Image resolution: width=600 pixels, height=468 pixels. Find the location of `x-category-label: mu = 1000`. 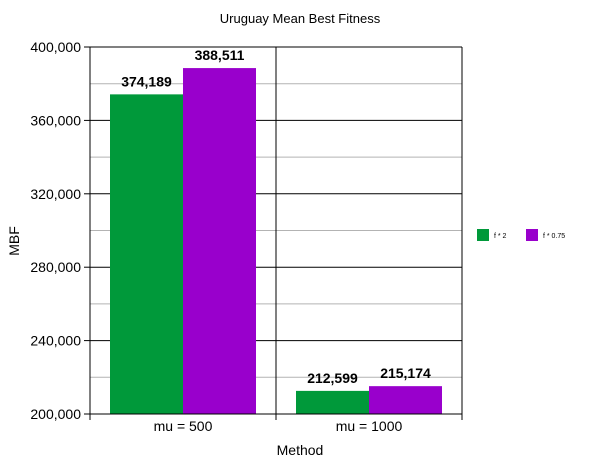

x-category-label: mu = 1000 is located at coordinates (369, 426).